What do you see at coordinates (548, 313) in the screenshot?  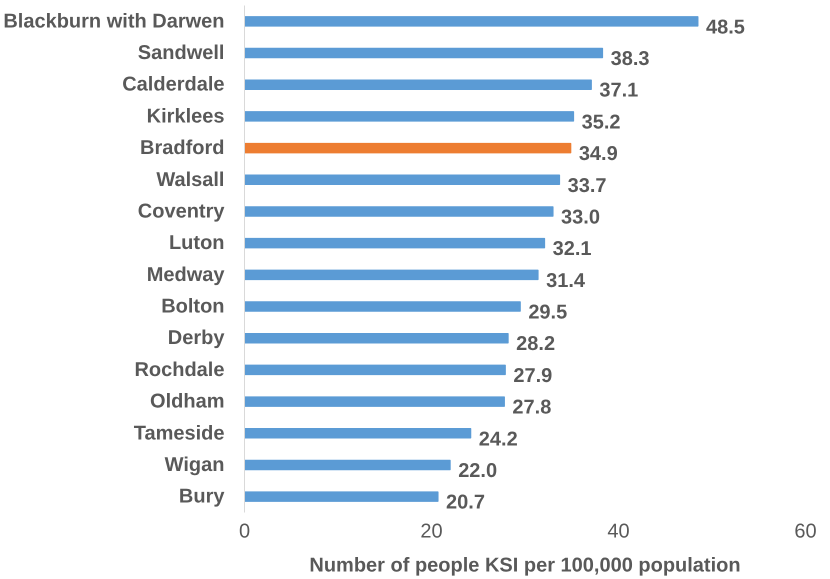 I see `data-label: 29.5` at bounding box center [548, 313].